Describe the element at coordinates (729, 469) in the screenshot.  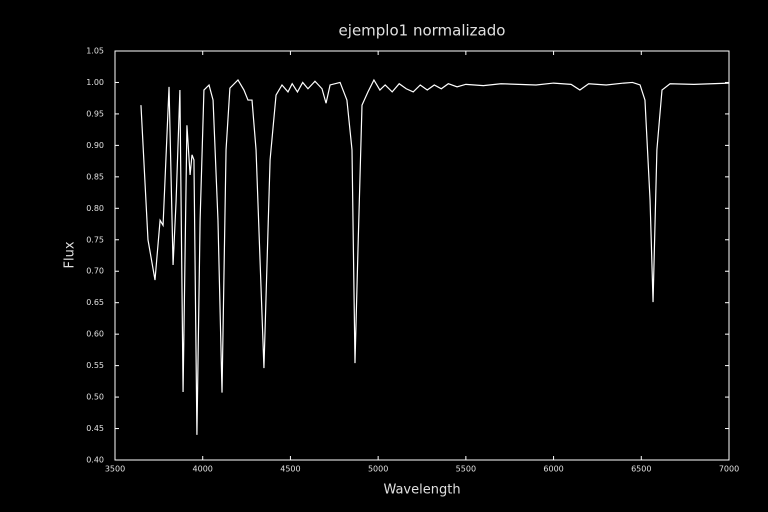
I see `x-tick-label: 7000` at that location.